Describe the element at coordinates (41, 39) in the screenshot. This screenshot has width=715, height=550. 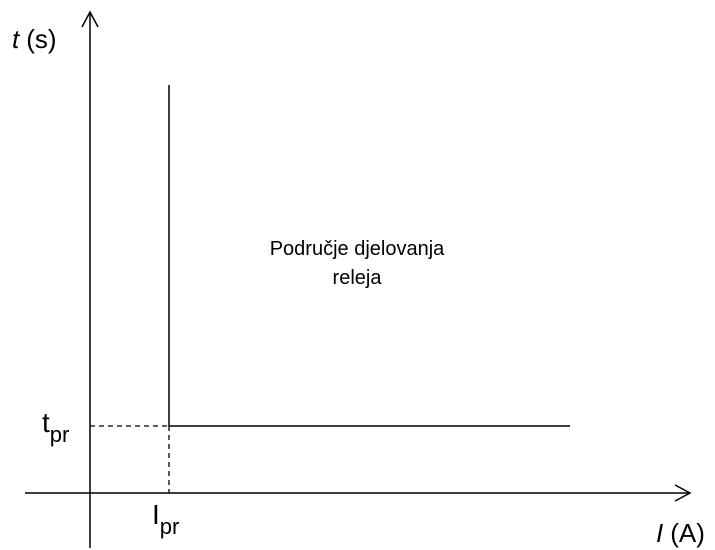
I see `y-axis-unit: (s)` at that location.